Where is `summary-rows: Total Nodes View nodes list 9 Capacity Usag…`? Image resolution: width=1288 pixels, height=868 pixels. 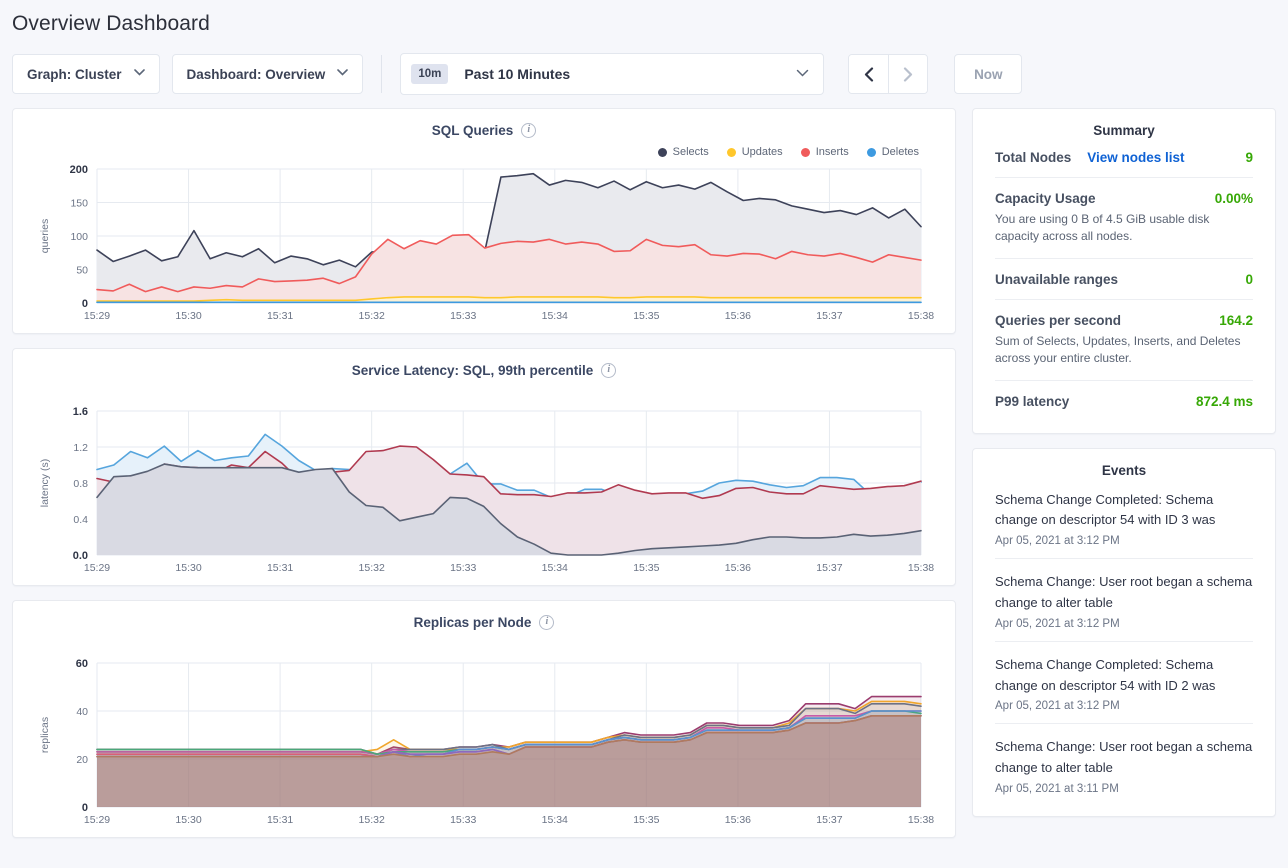
summary-rows: Total Nodes View nodes list 9 Capacity Usag… is located at coordinates (1124, 290).